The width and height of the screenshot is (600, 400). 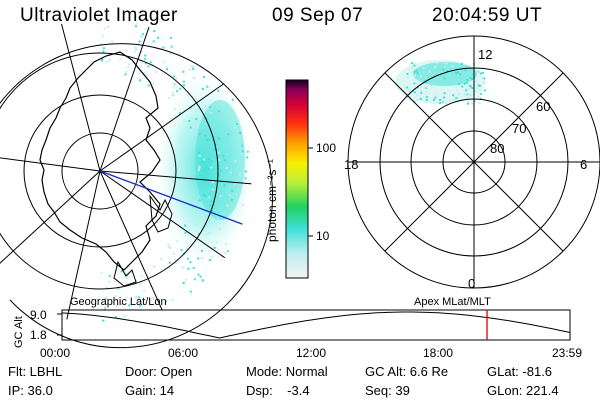 I want to click on altitude-xtick-0600: 06:00, so click(x=183, y=353).